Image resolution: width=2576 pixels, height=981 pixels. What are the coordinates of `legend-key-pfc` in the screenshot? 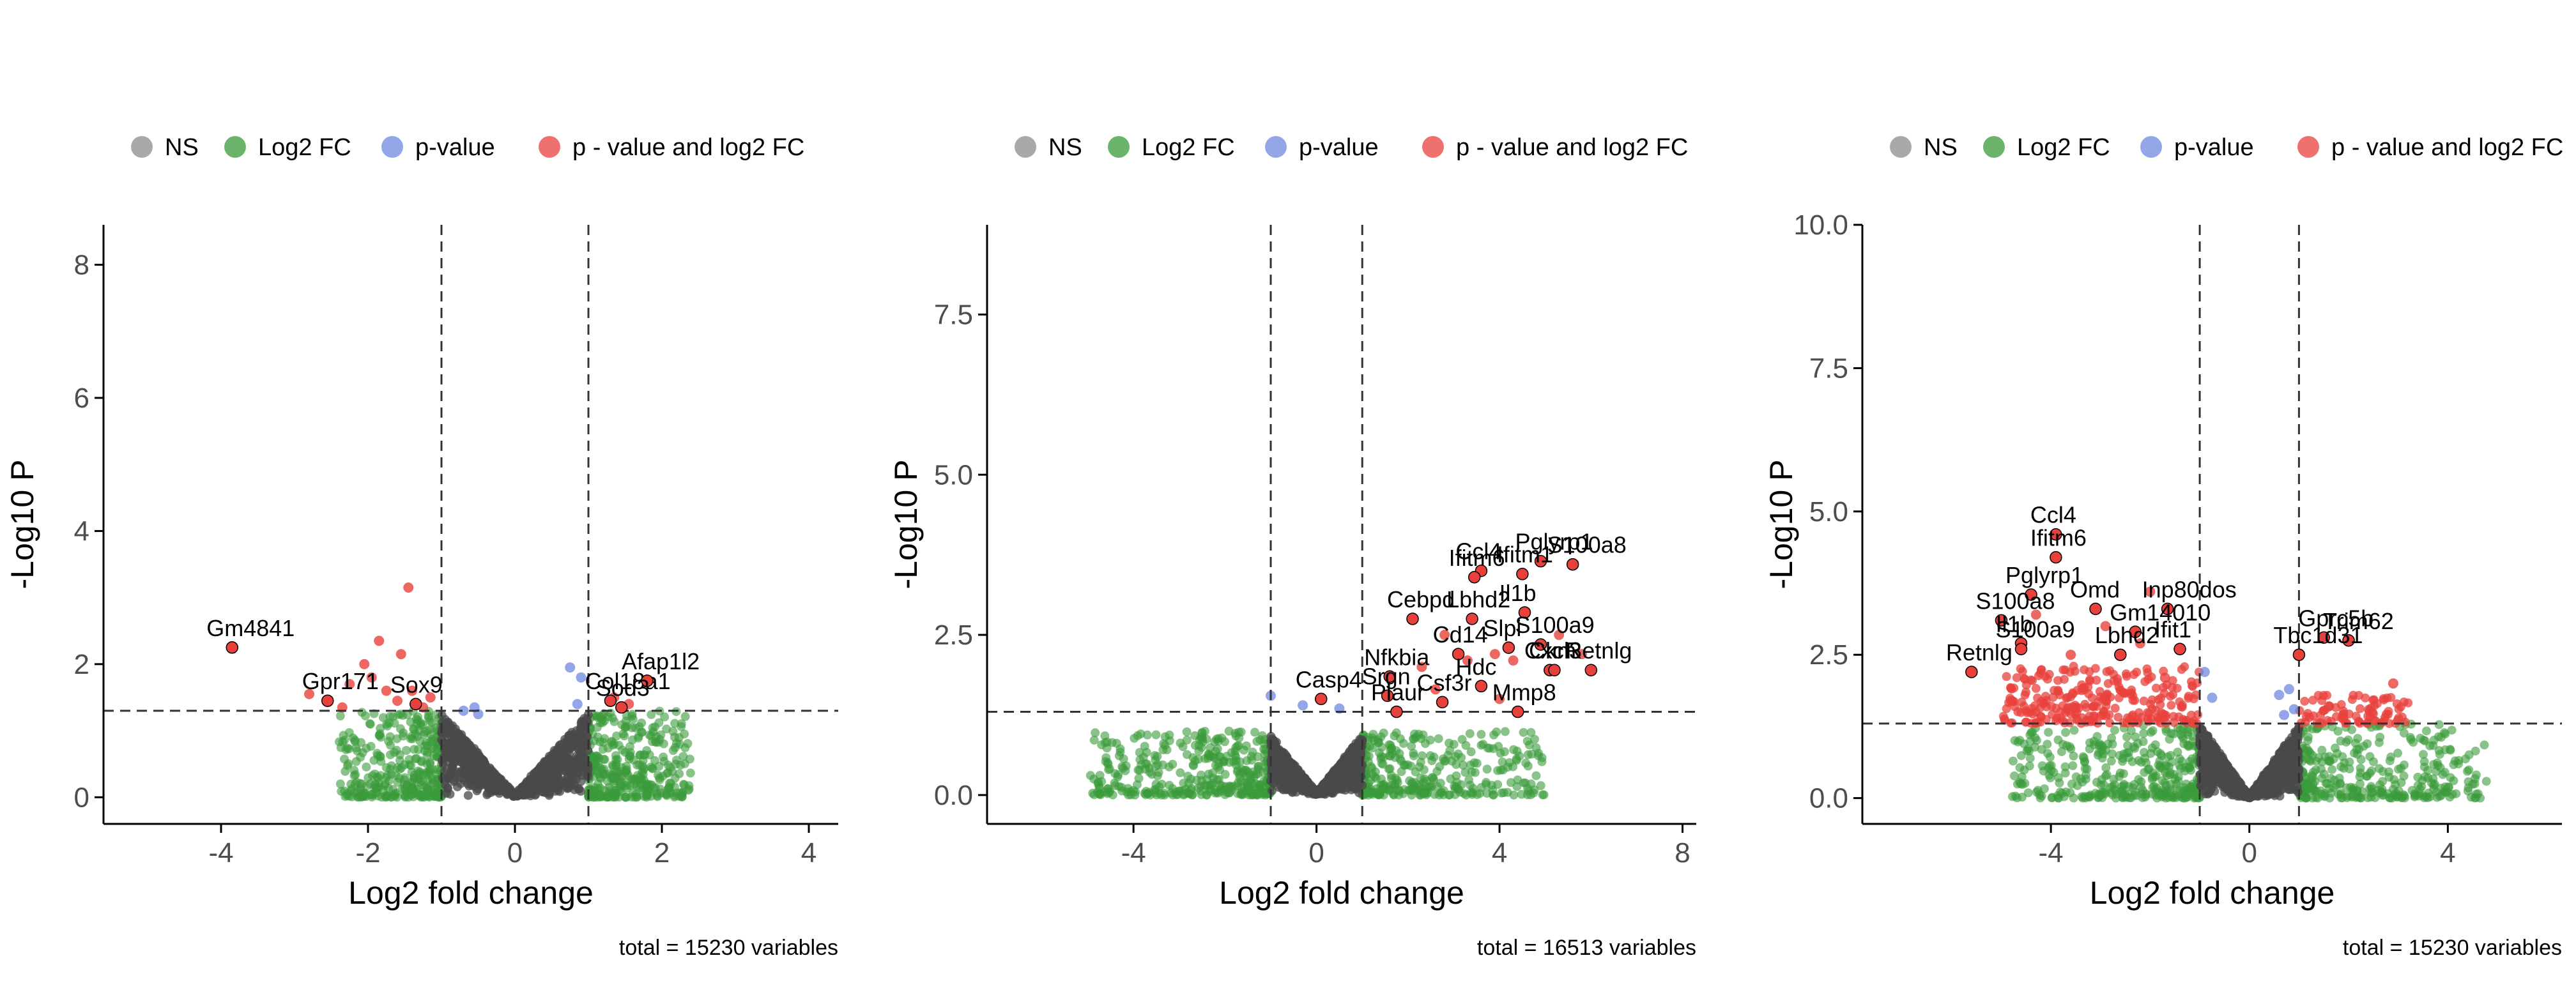 It's located at (1433, 147).